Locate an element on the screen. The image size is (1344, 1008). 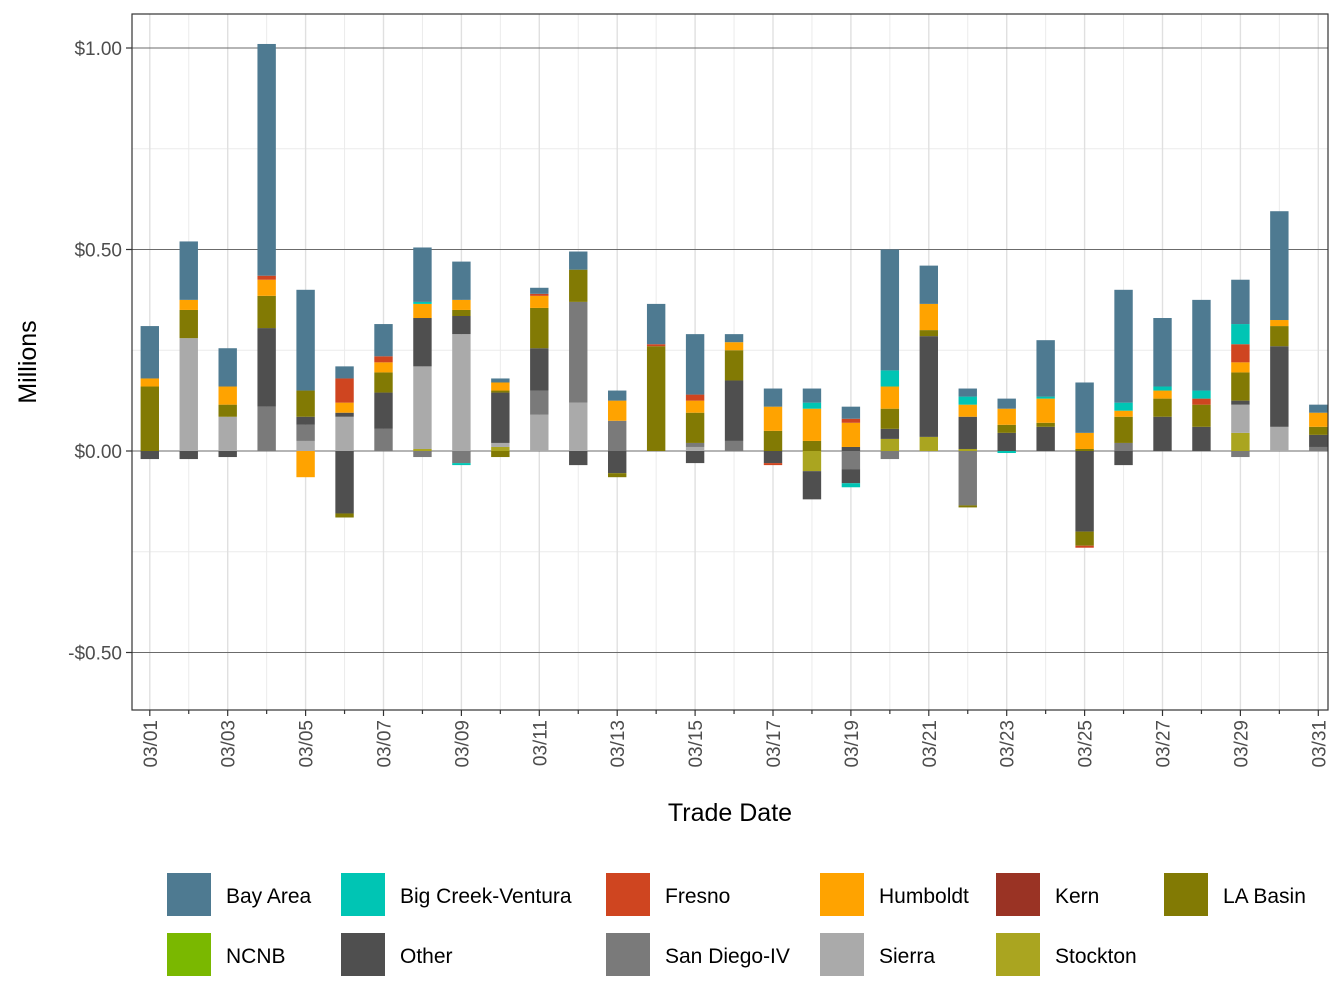
bar-03/11 is located at coordinates (539, 369).